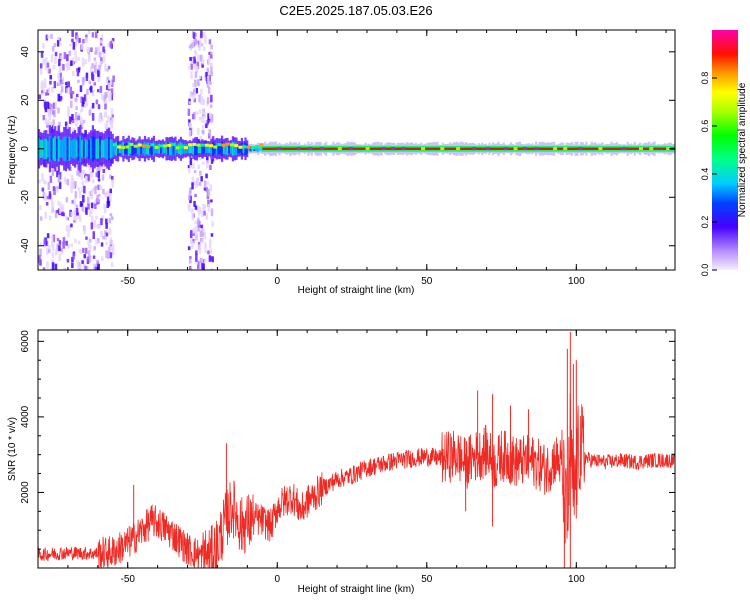 This screenshot has width=750, height=600. What do you see at coordinates (12, 150) in the screenshot?
I see `spectrogram-y-axis-label: Frequency (Hz)` at bounding box center [12, 150].